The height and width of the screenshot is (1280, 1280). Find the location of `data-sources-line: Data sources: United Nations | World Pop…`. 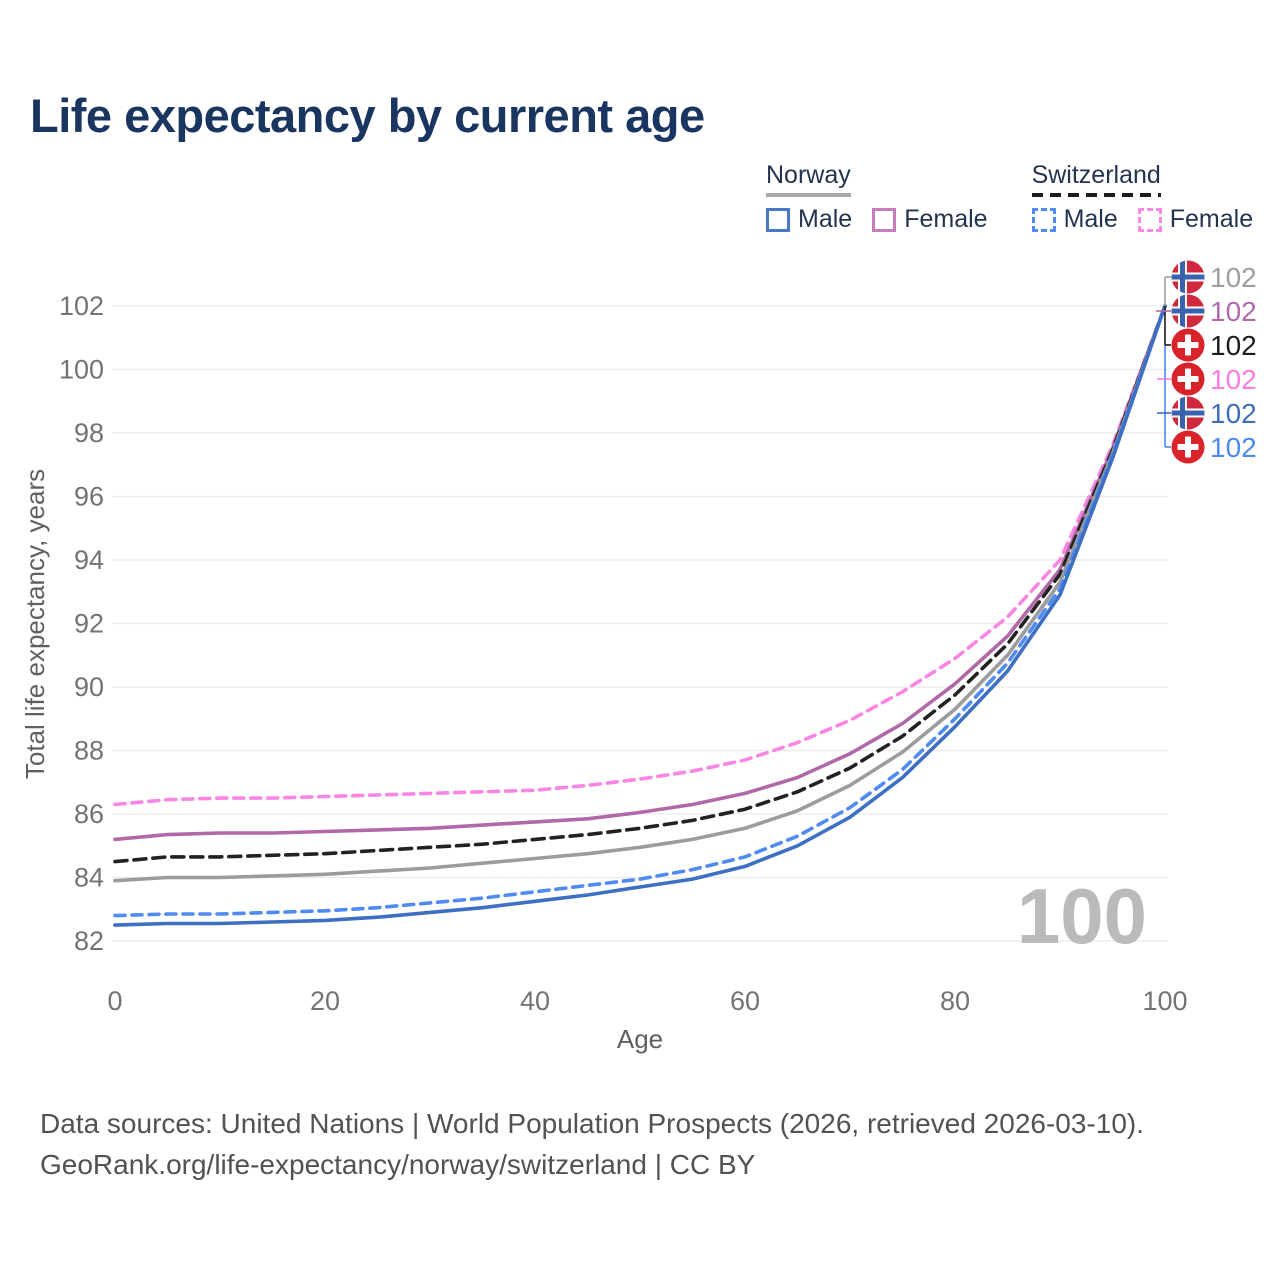

data-sources-line: Data sources: United Nations | World Pop… is located at coordinates (592, 1123).